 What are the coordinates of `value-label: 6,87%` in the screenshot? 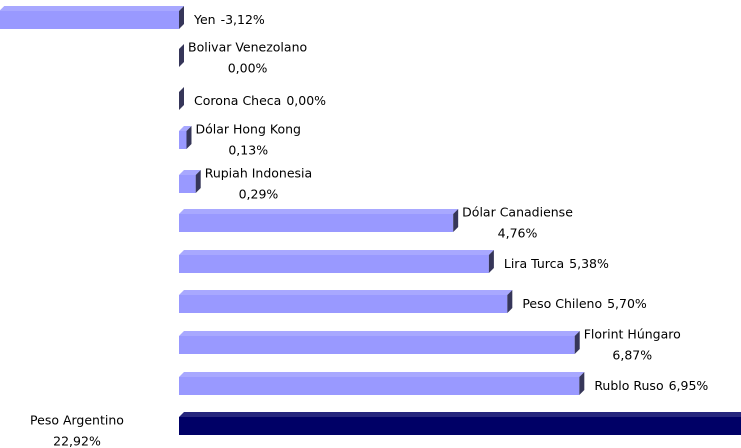 It's located at (632, 355).